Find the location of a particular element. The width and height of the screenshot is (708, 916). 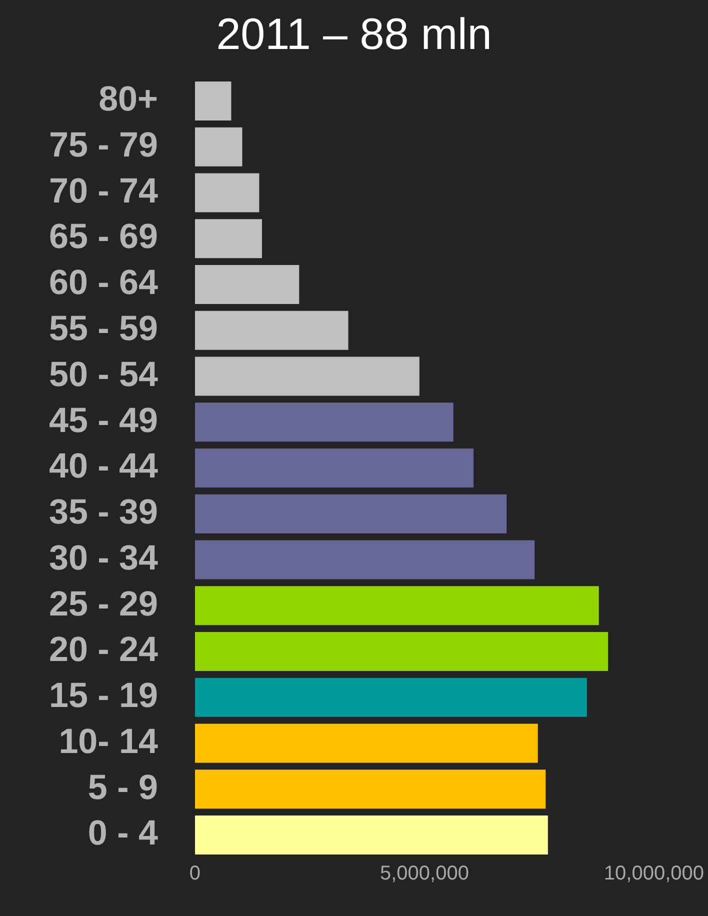

y-tick-label: 30 - 34 is located at coordinates (103, 558).